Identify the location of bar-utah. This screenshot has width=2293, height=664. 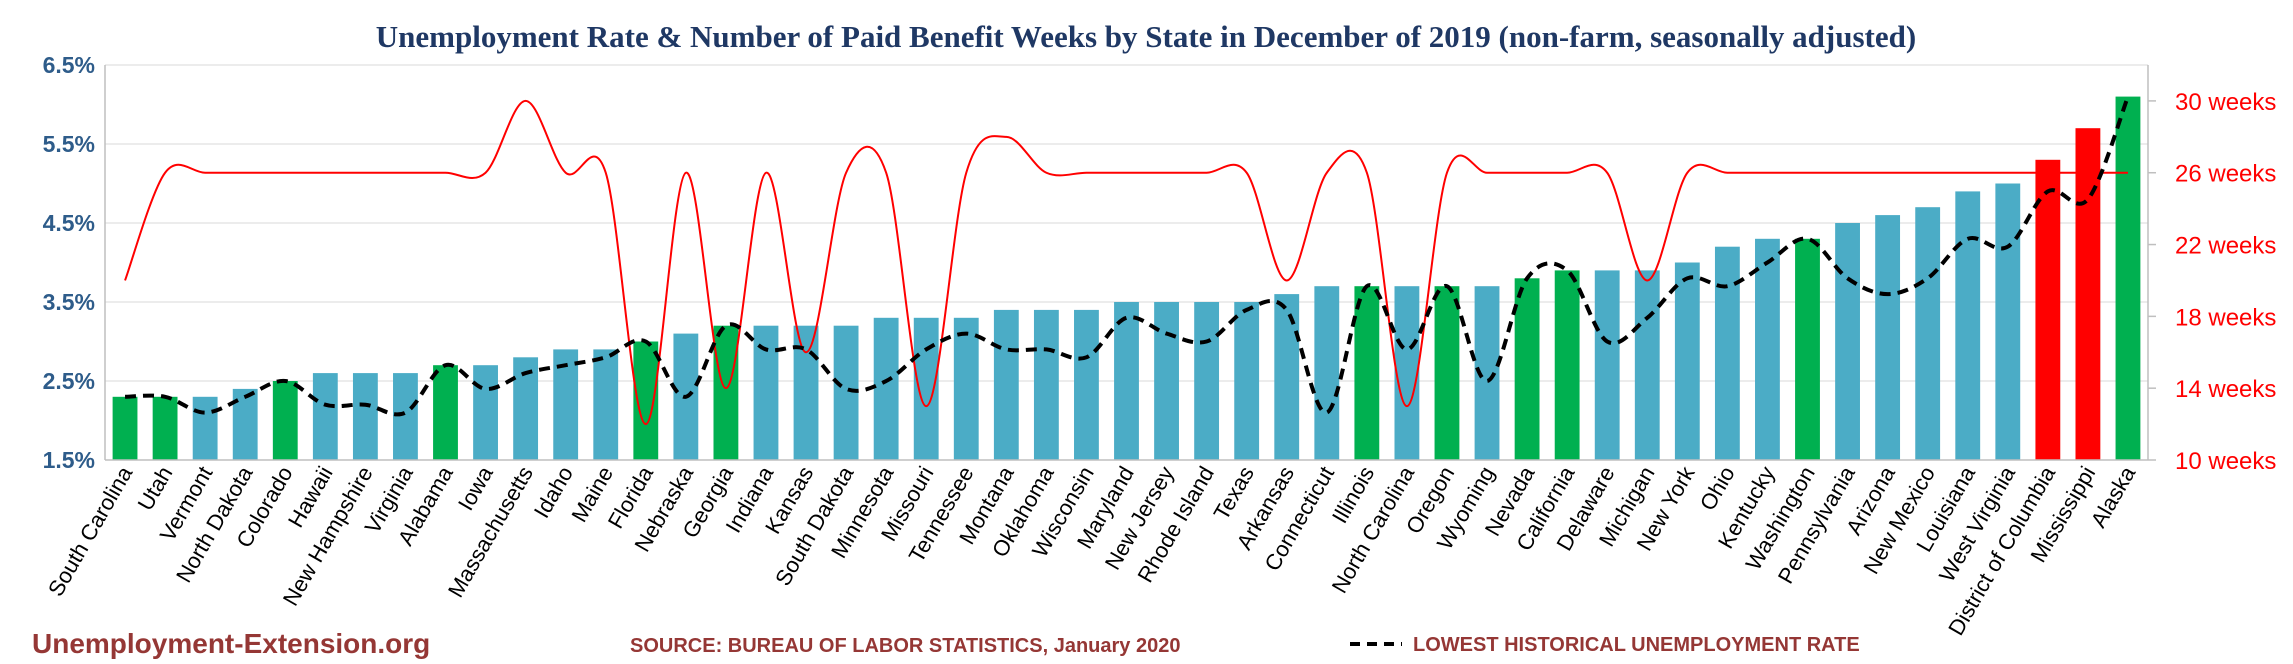
(165, 428).